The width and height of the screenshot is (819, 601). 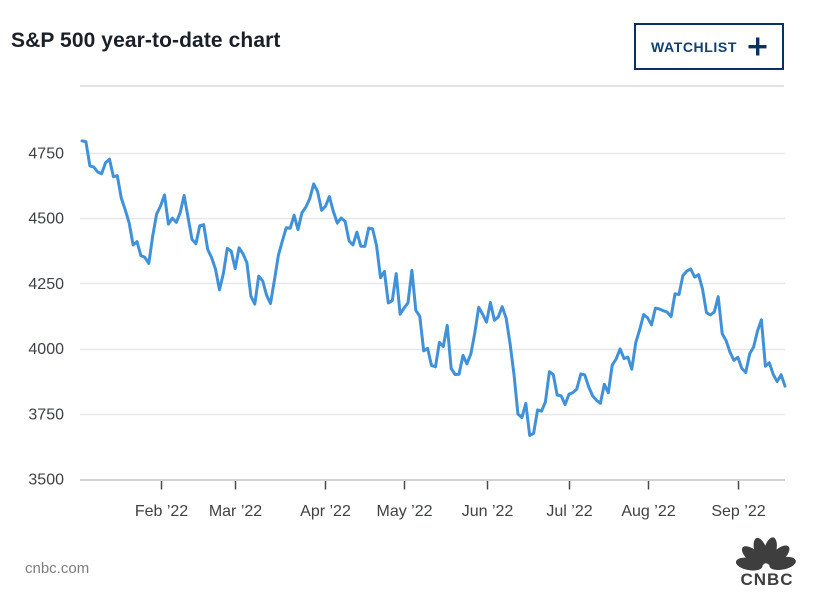 What do you see at coordinates (766, 563) in the screenshot?
I see `cnbc-peacock-logo: CNBC` at bounding box center [766, 563].